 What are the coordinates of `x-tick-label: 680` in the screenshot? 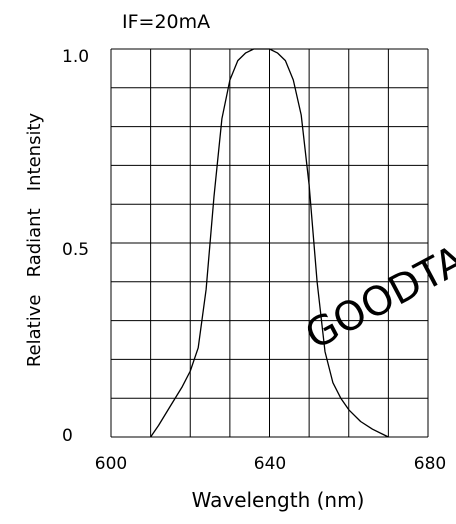 It's located at (430, 464).